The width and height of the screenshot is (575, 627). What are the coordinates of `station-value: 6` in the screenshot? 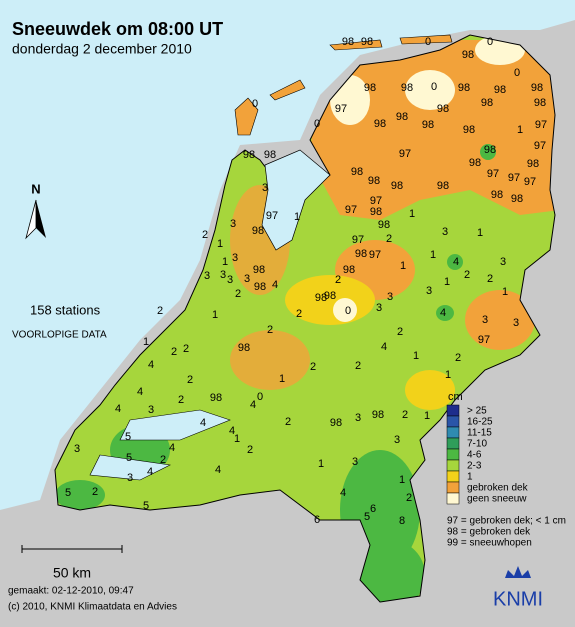 It's located at (373, 509).